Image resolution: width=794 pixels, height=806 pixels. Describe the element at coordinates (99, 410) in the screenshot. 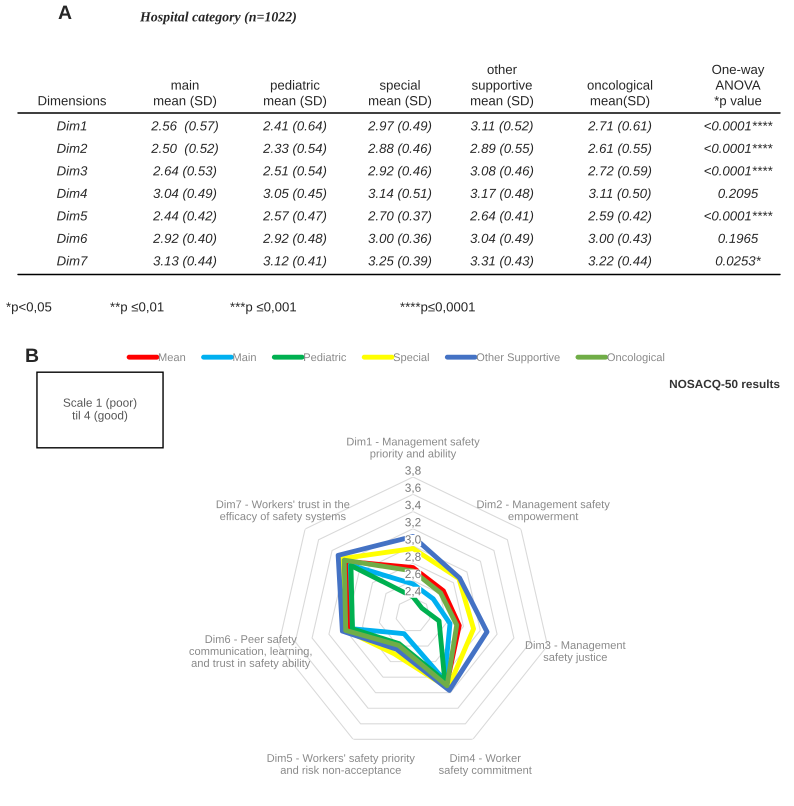

I see `text: Scale 1 (poor) til 4 (good)` at that location.